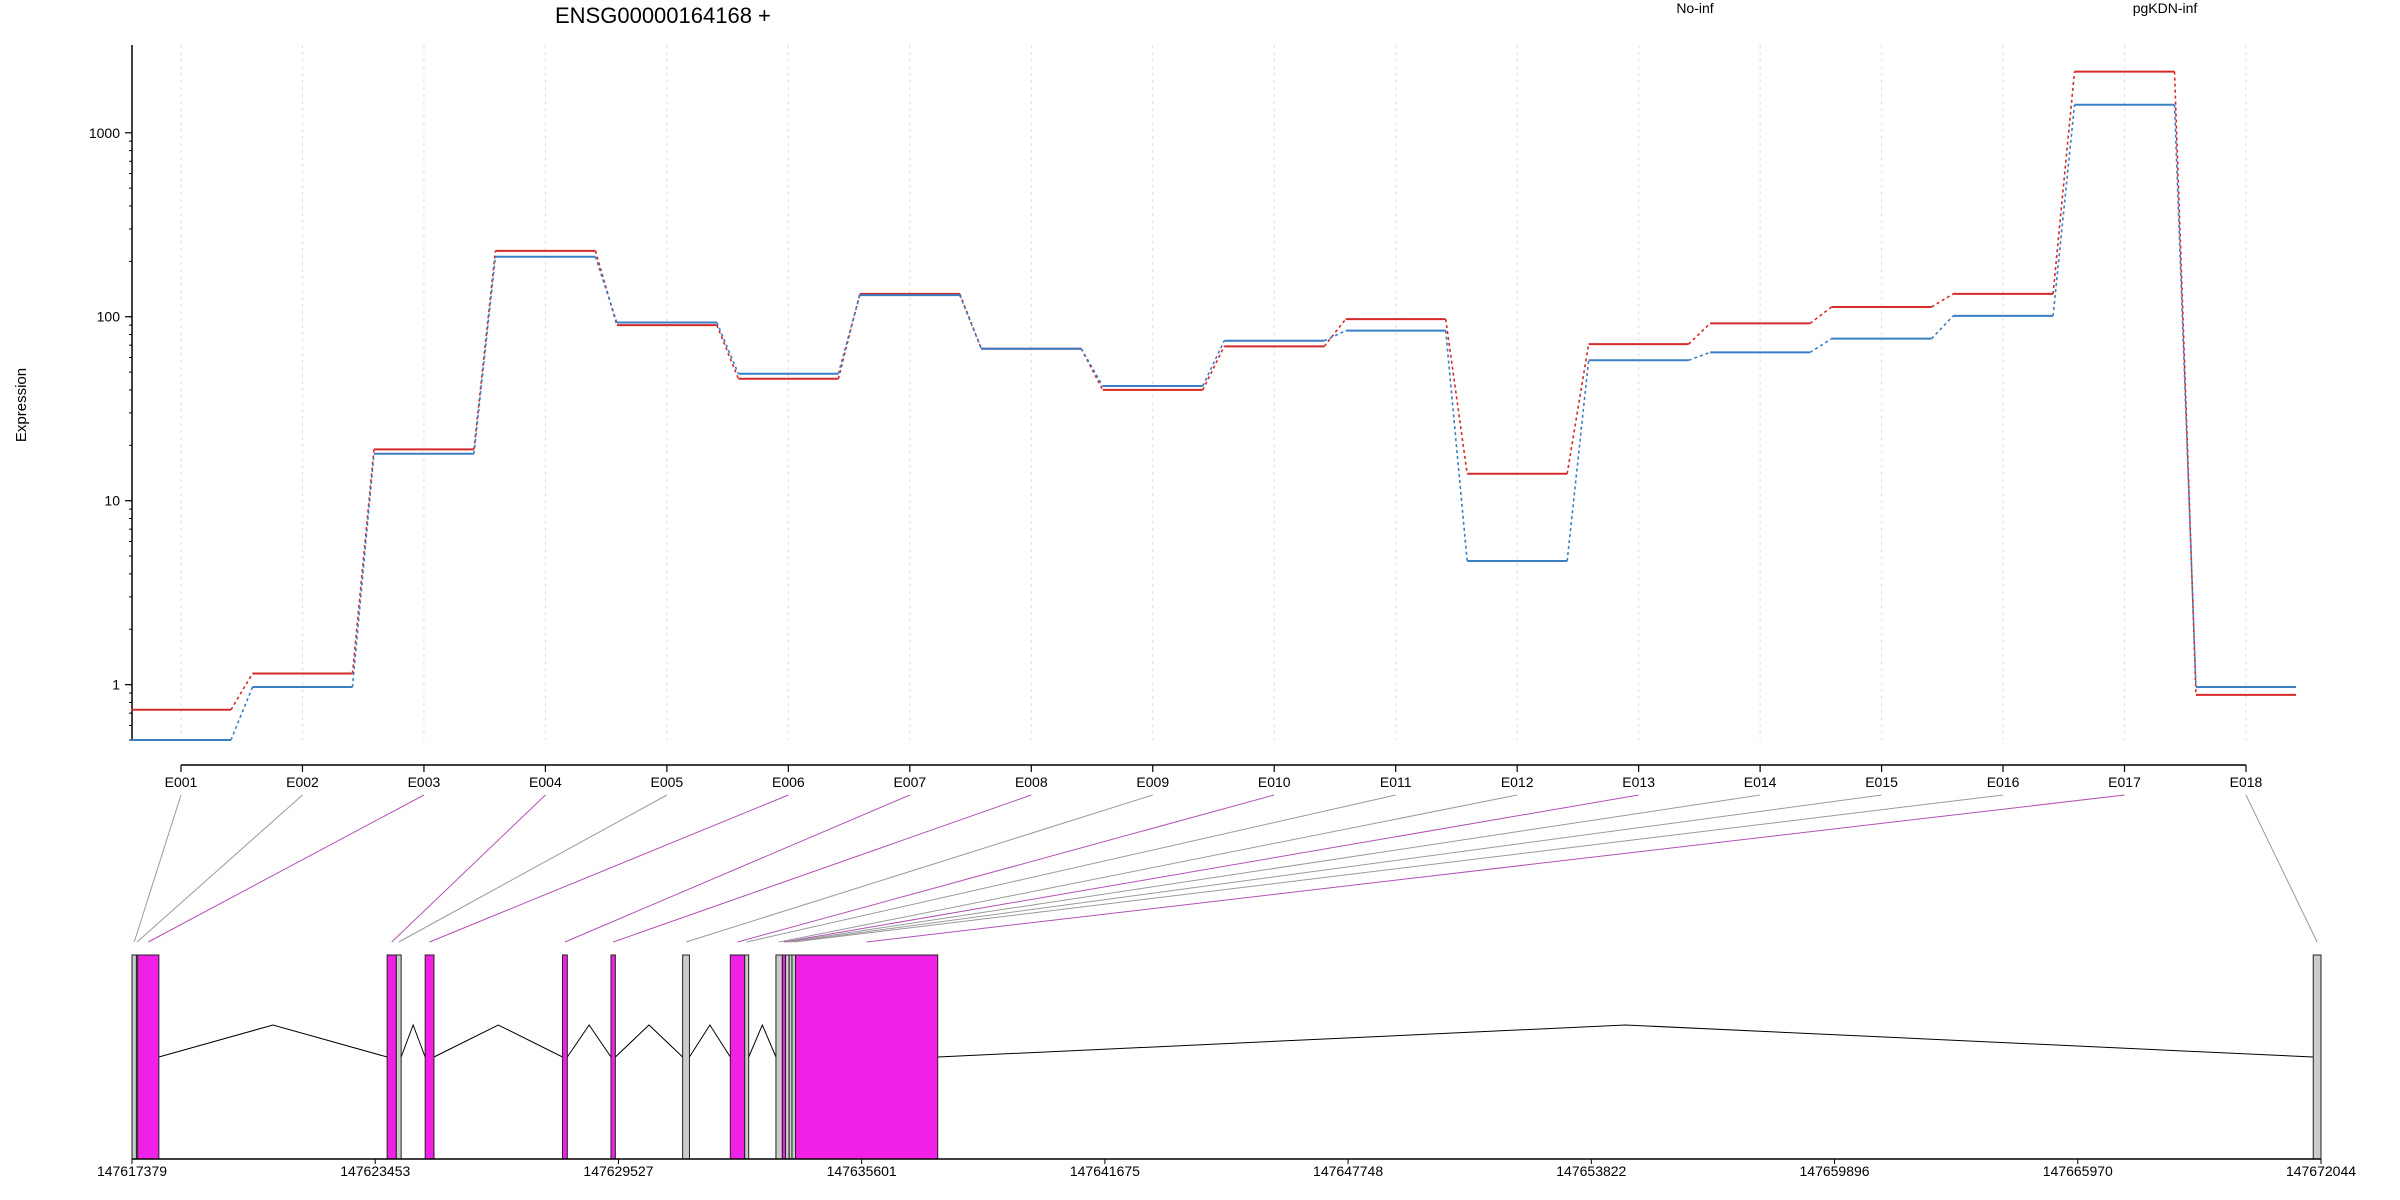 The height and width of the screenshot is (1200, 2400). Describe the element at coordinates (2321, 1171) in the screenshot. I see `genome-axis-label: 147672044` at that location.